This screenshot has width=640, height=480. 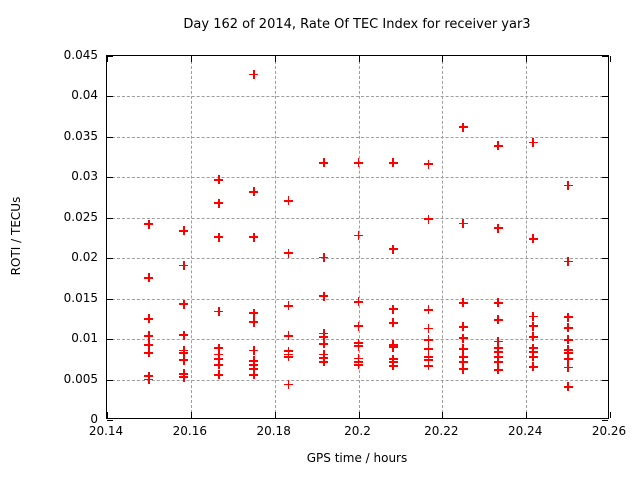 I want to click on y-tick-label: 0.015, so click(x=80, y=297).